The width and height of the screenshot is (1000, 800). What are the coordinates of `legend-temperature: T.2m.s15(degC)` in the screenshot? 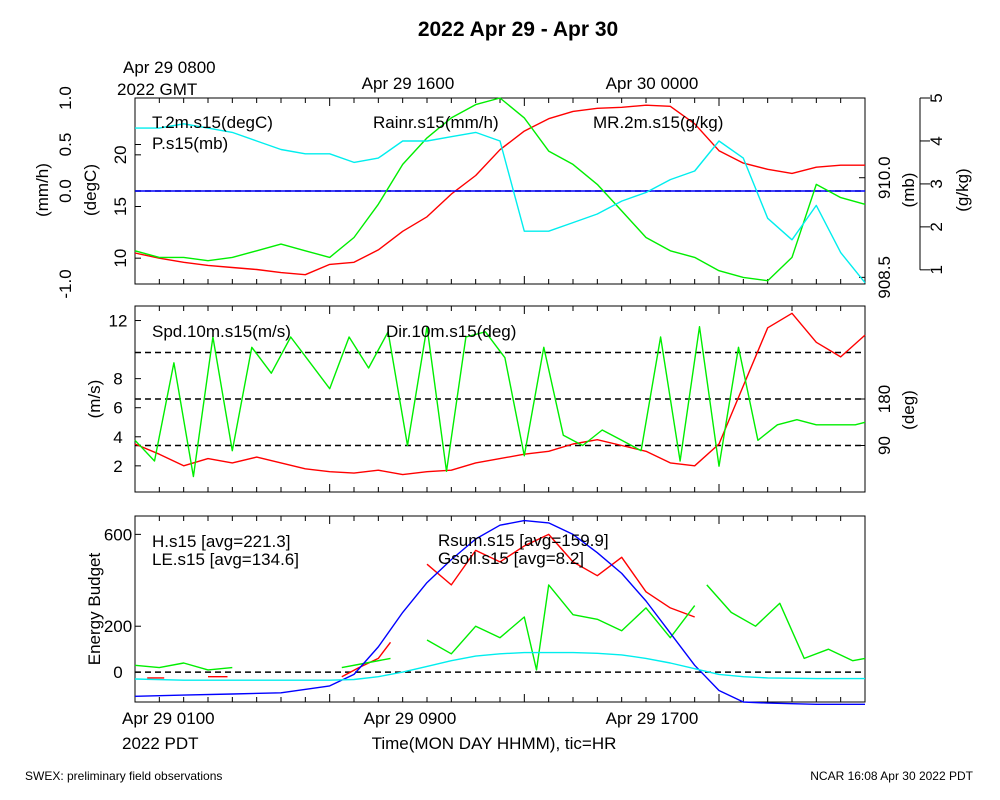 It's located at (212, 122).